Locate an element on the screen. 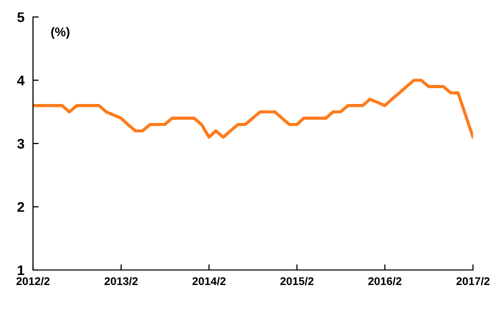 The image size is (501, 320). x-tick-label: 2016/2 is located at coordinates (385, 281).